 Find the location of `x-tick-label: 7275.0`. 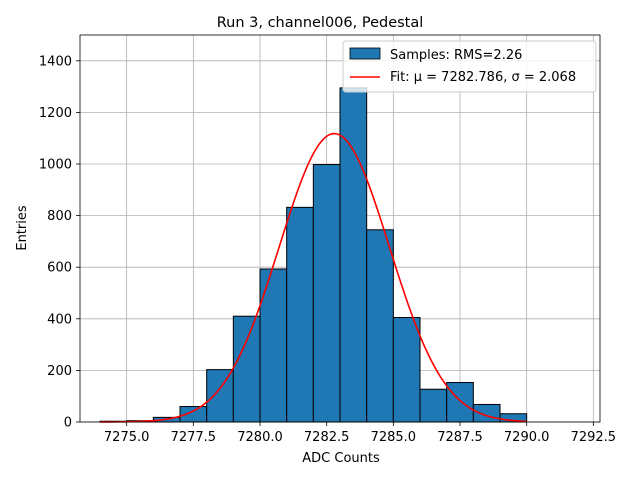

x-tick-label: 7275.0 is located at coordinates (127, 437).